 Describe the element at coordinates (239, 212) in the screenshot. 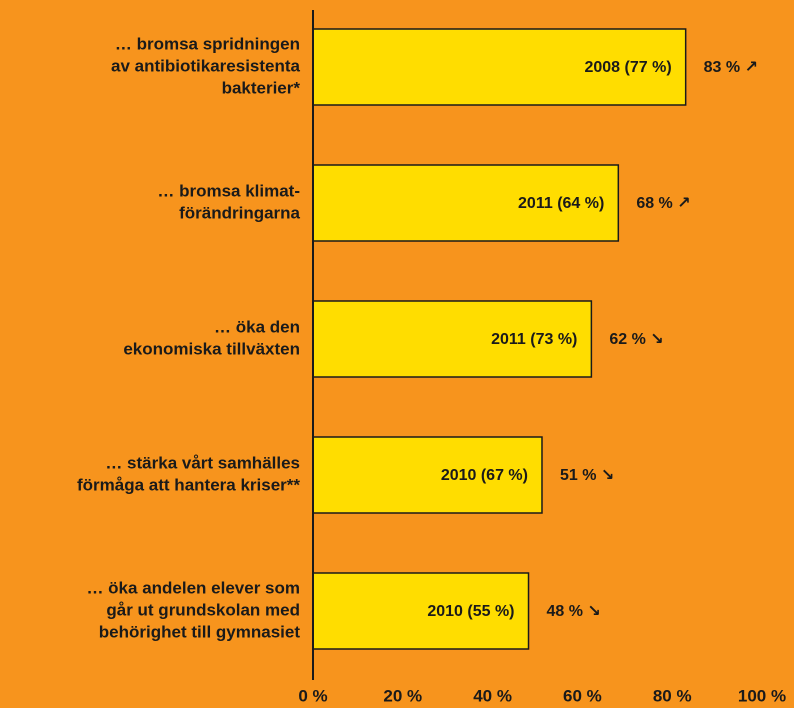

I see `category-label: förändringarna` at that location.